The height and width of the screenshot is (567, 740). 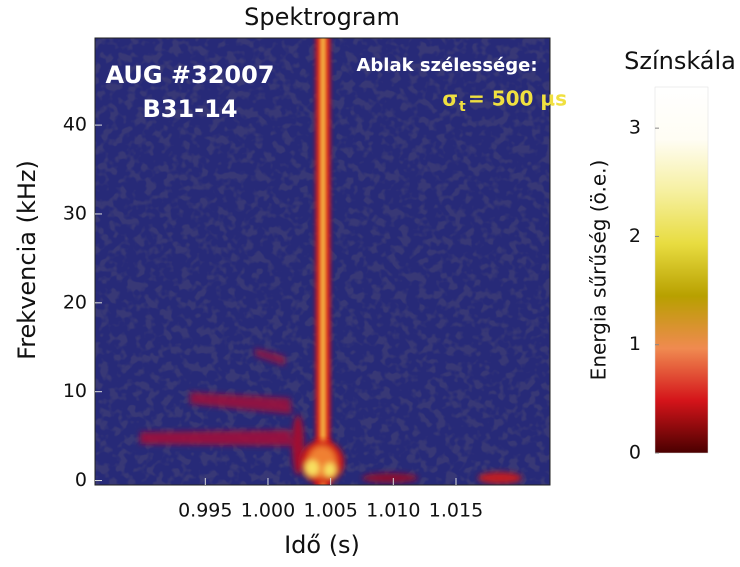 I want to click on annotation: AUG #32007, so click(x=190, y=75).